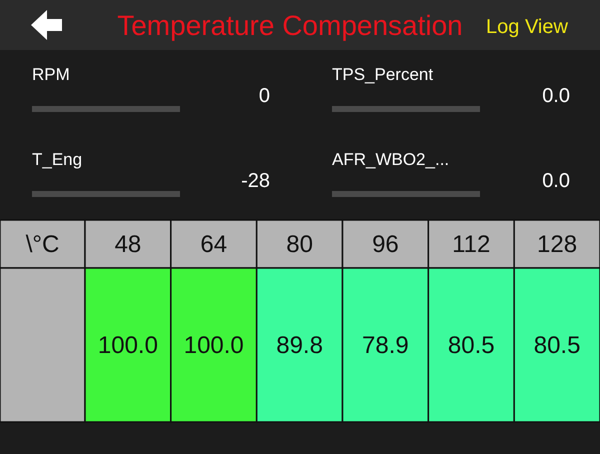 This screenshot has width=600, height=454. What do you see at coordinates (383, 74) in the screenshot?
I see `text: TPS_Percent` at bounding box center [383, 74].